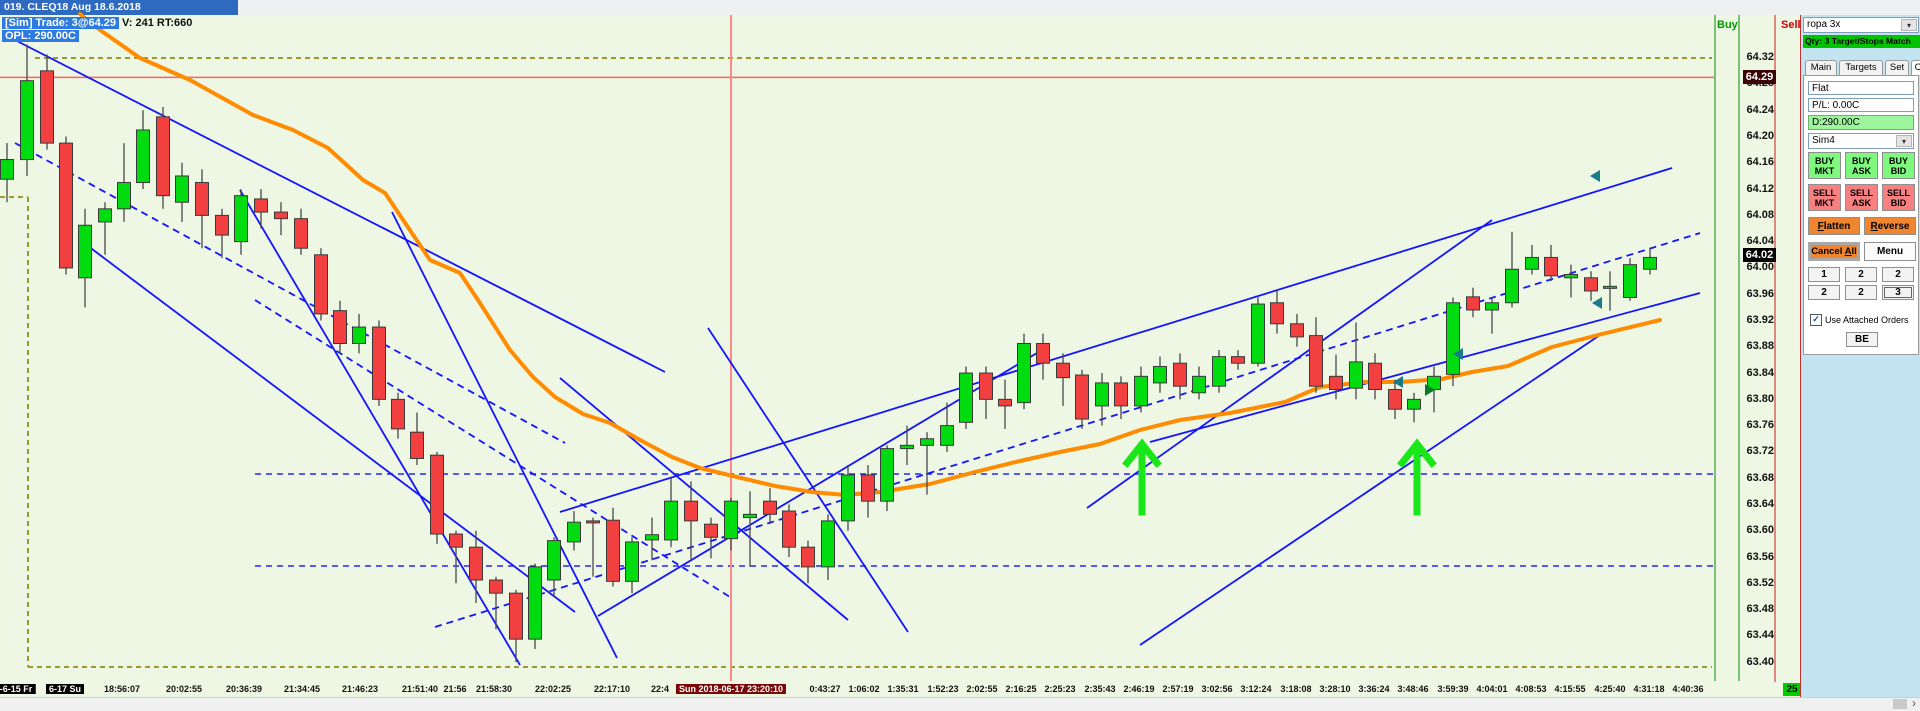 The width and height of the screenshot is (1920, 711). I want to click on account-dropdown: Sim4 ▾, so click(1861, 141).